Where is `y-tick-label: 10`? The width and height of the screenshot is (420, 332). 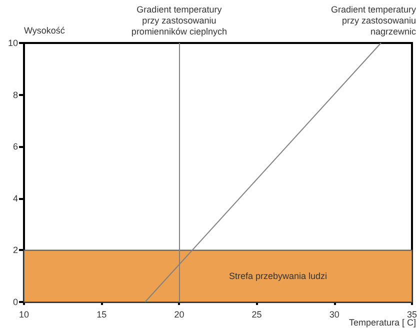
y-tick-label: 10 is located at coordinates (13, 43).